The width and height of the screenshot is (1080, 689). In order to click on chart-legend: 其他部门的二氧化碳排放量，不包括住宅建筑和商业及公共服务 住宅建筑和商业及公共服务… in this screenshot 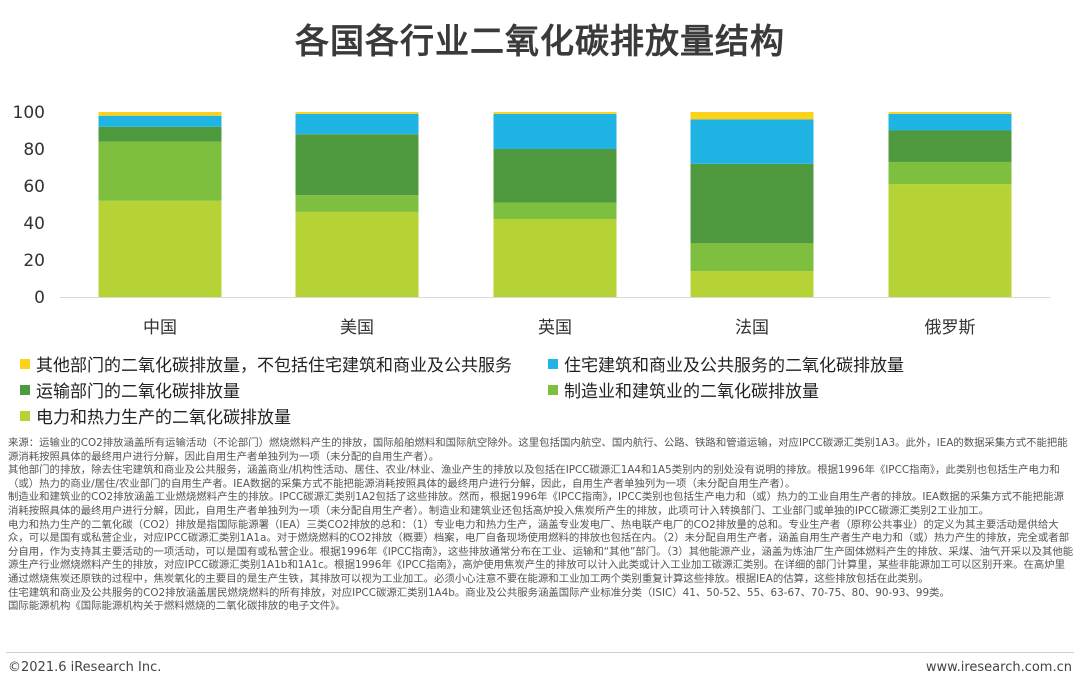, I will do `click(520, 390)`.